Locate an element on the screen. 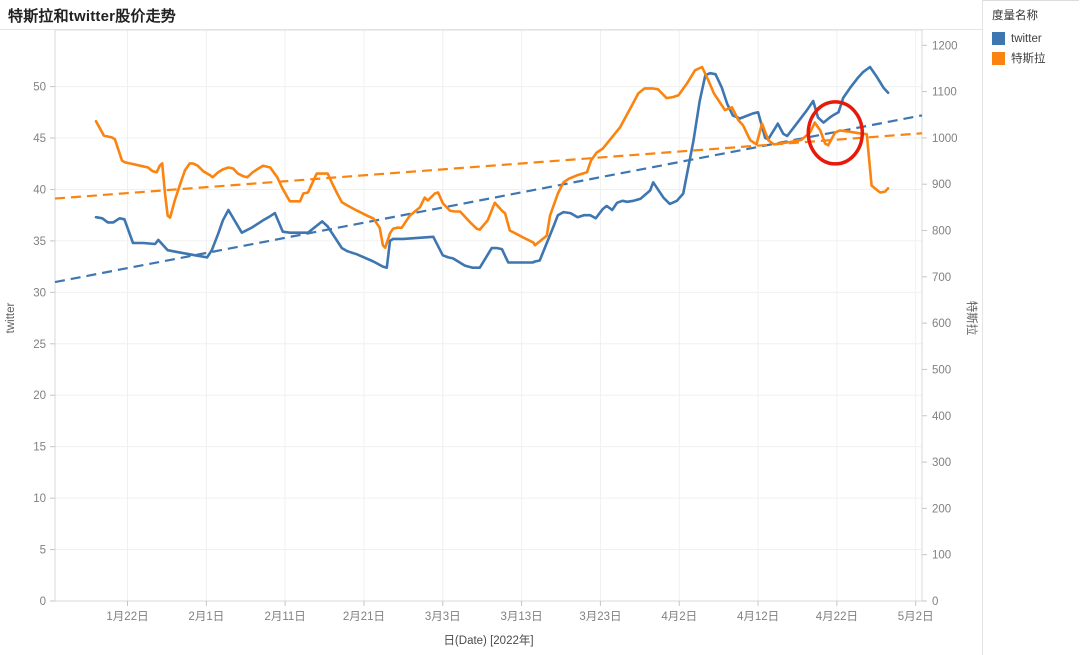  right-axis-tick-label: 1100 is located at coordinates (944, 93).